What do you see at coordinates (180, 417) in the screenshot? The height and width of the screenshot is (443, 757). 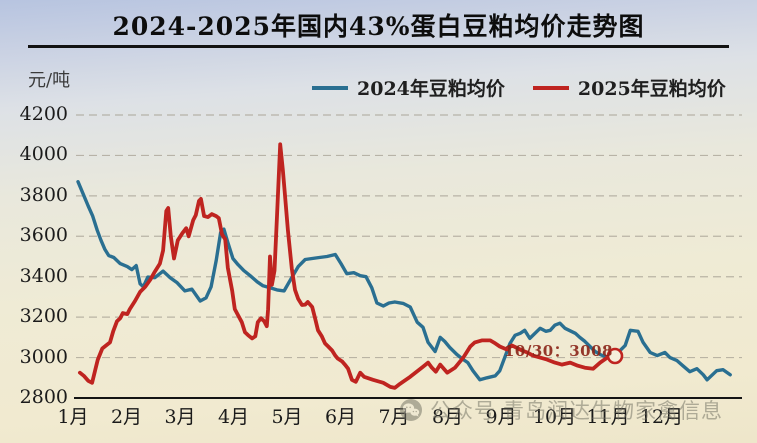 I see `x-tick-label: 3月` at bounding box center [180, 417].